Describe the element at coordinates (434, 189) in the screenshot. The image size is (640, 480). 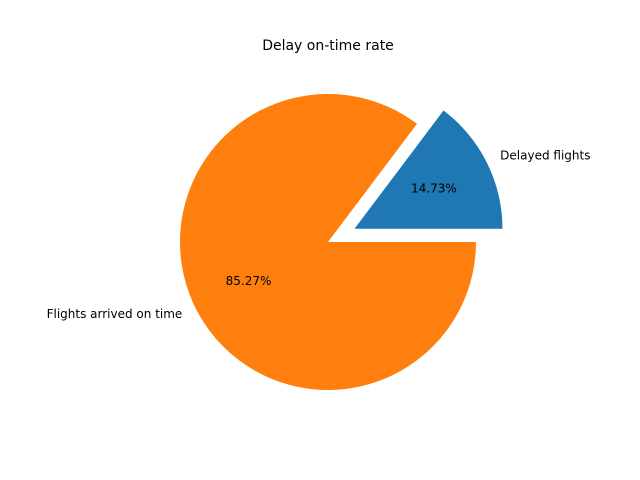
I see `slice-percentage-label: 14.73%` at that location.